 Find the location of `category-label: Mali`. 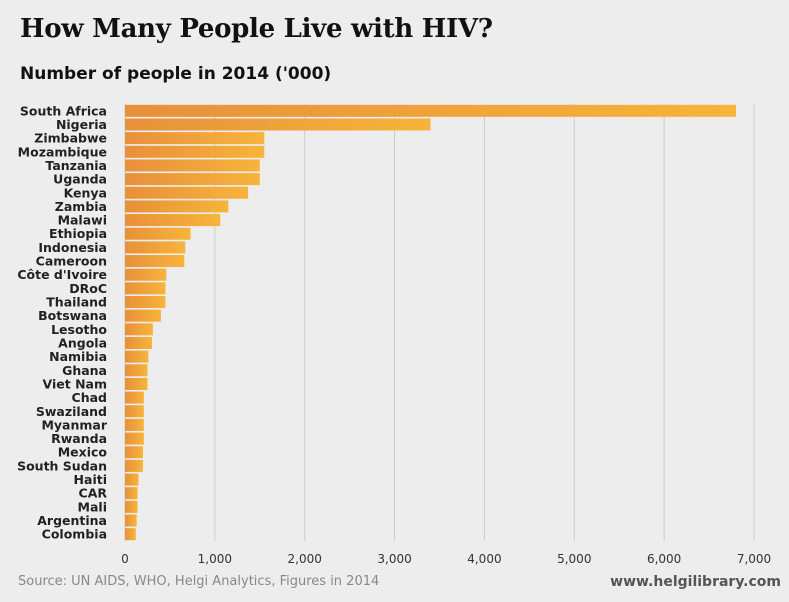

category-label: Mali is located at coordinates (92, 506).